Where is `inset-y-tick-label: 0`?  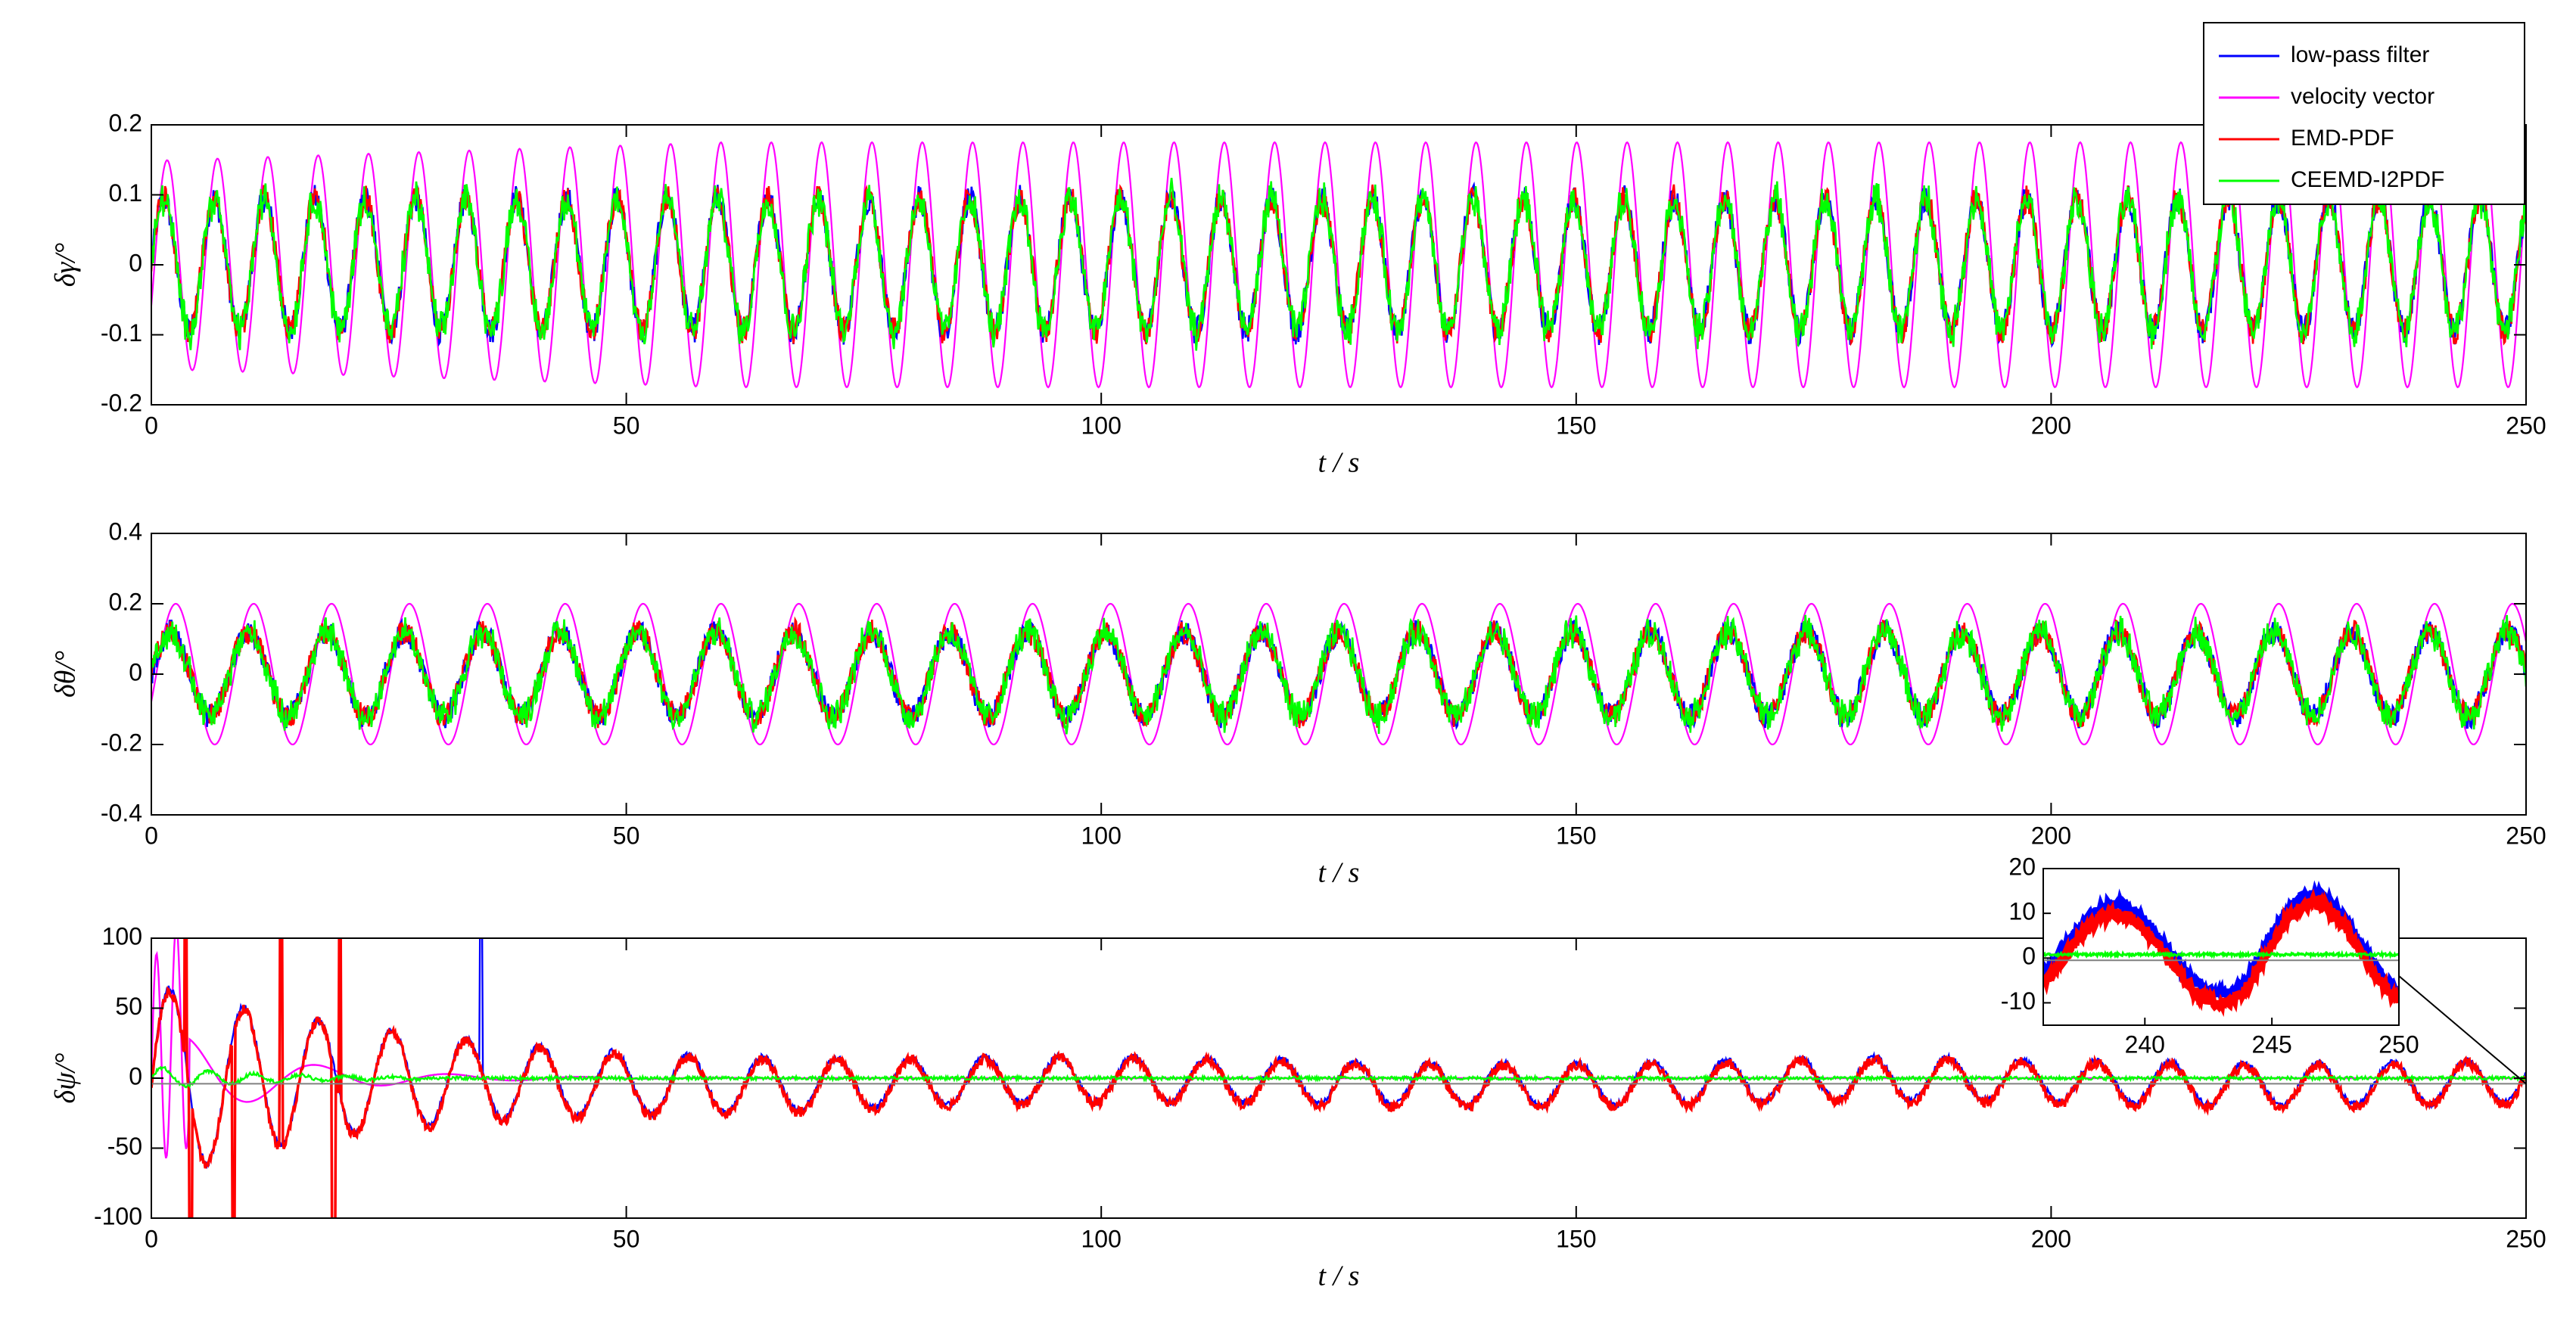
inset-y-tick-label: 0 is located at coordinates (2029, 957).